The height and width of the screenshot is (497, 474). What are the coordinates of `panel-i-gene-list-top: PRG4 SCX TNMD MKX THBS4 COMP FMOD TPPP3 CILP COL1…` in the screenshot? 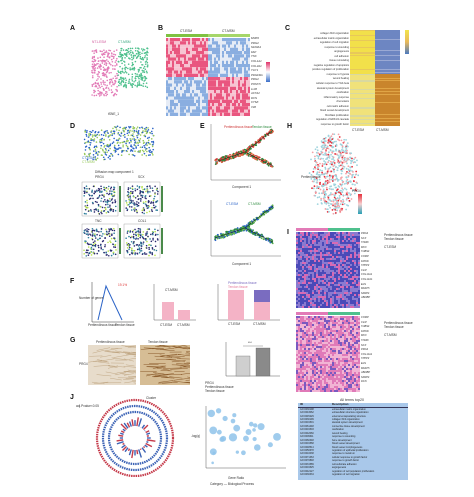 It's located at (372, 266).